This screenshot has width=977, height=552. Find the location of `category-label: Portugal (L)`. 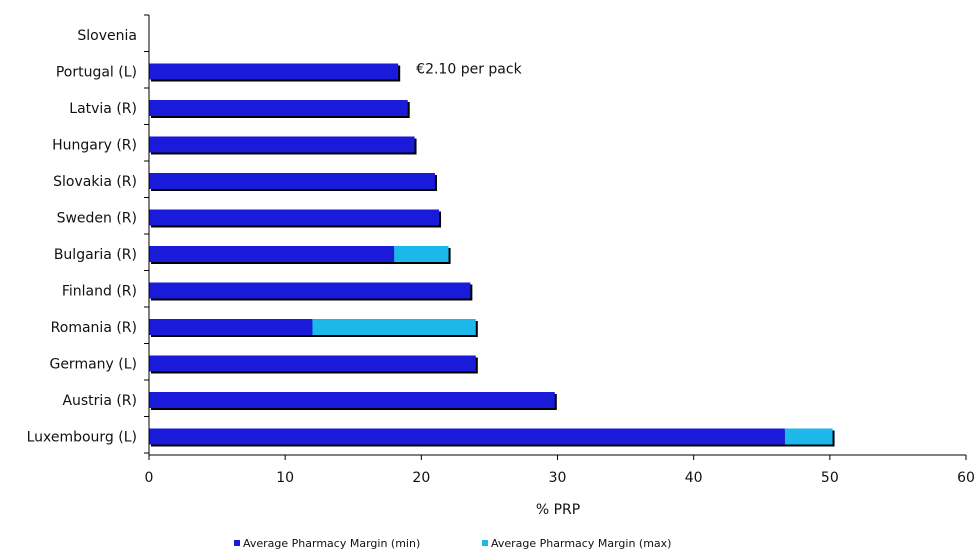

category-label: Portugal (L) is located at coordinates (96, 73).